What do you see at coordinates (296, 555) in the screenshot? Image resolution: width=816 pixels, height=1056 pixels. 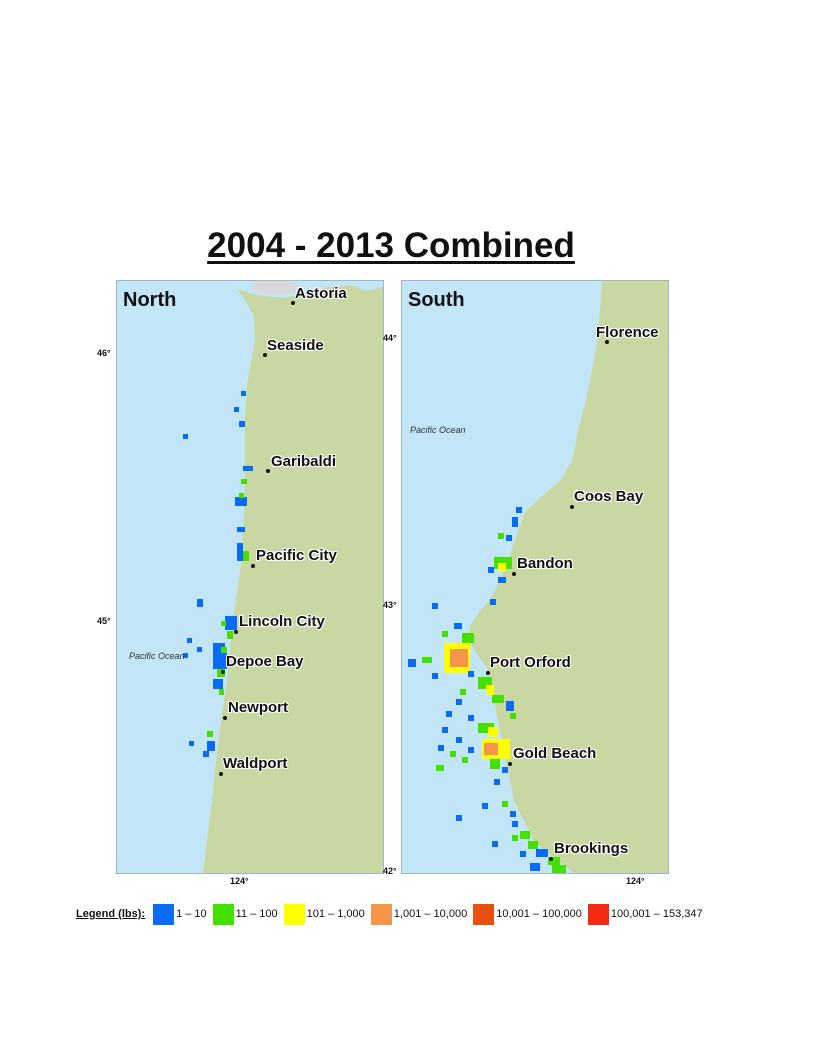 I see `city-pacific-city: Pacific City` at bounding box center [296, 555].